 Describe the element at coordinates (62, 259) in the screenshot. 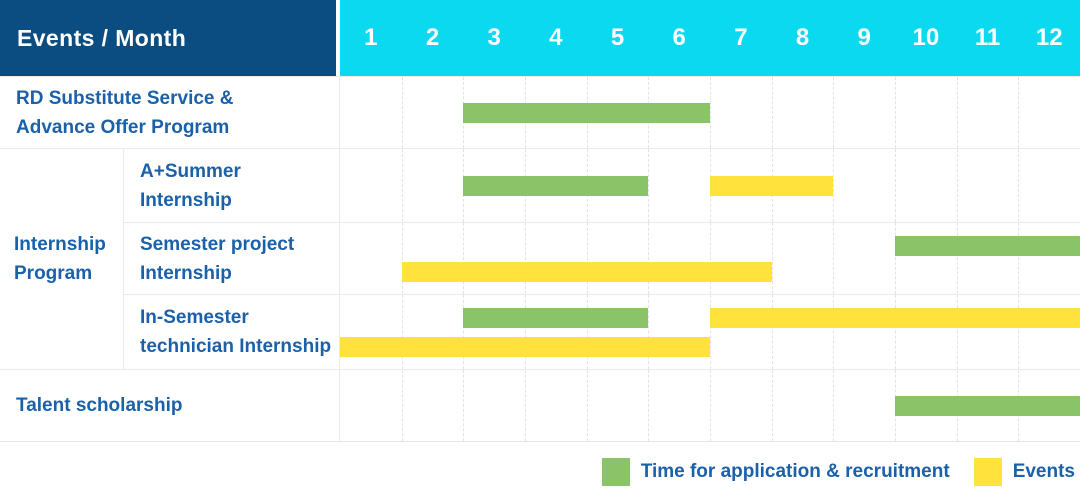

I see `group-label: Internship Program` at that location.